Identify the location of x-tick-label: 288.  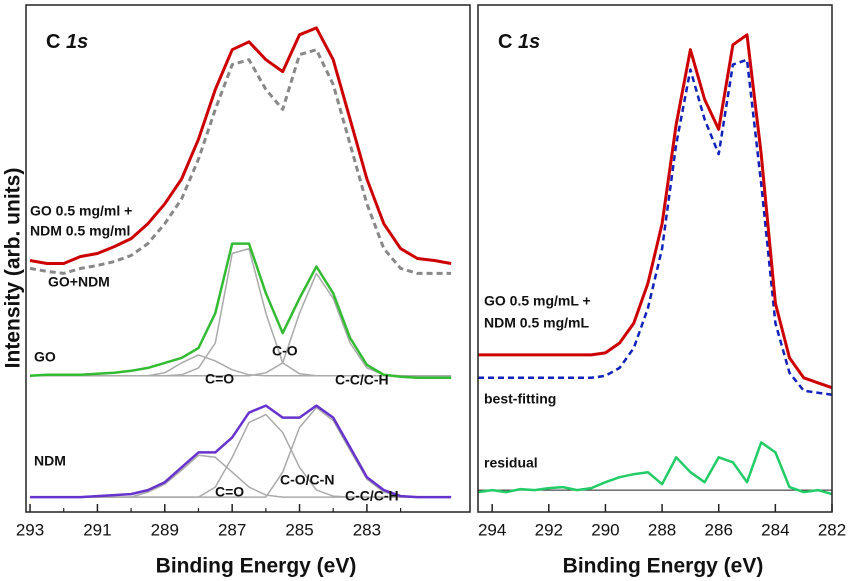
(662, 529).